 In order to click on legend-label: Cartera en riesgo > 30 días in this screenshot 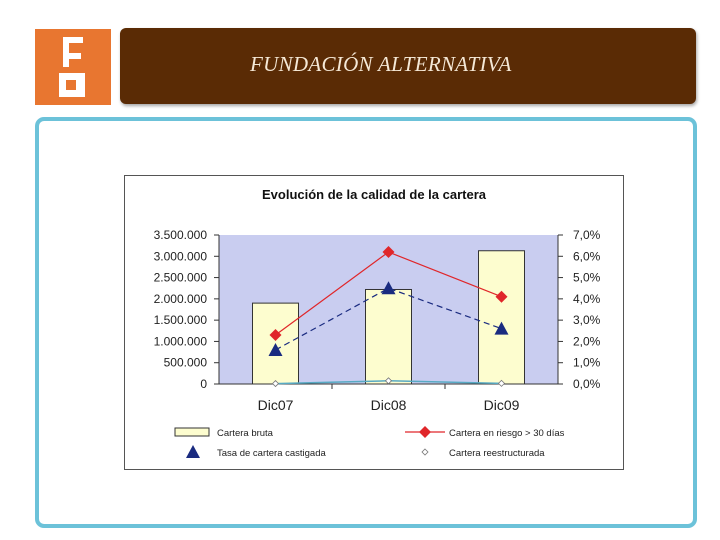, I will do `click(507, 433)`.